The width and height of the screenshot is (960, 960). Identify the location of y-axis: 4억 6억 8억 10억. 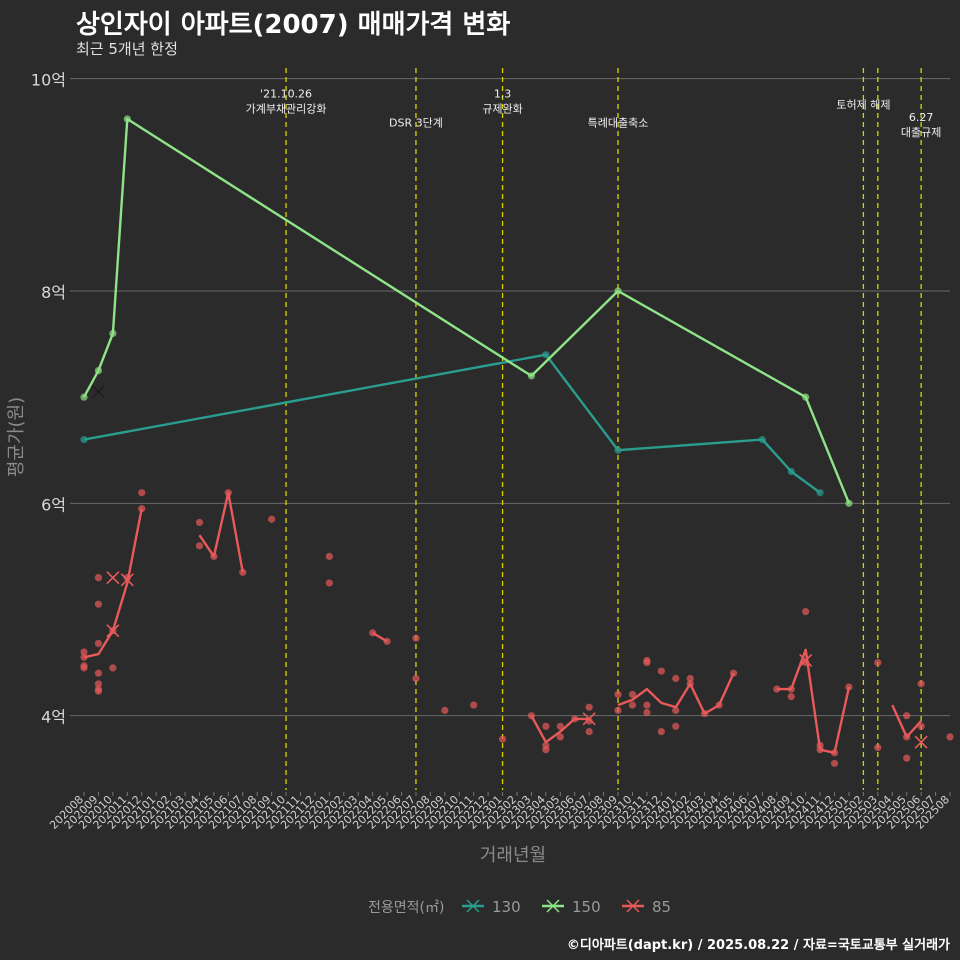
(48, 399).